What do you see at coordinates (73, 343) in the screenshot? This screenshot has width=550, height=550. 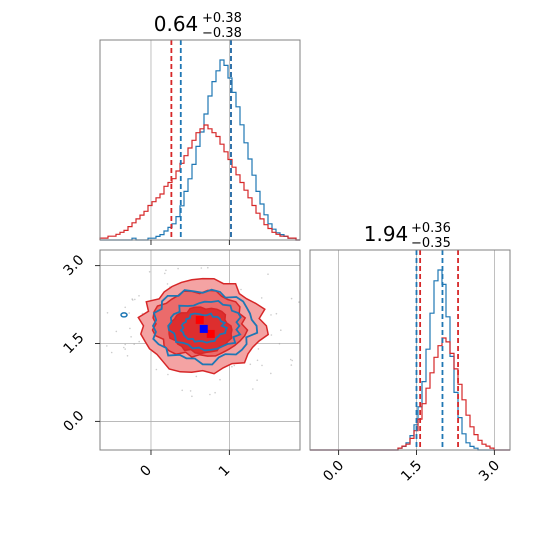 I see `y-tick-label: 1.5` at bounding box center [73, 343].